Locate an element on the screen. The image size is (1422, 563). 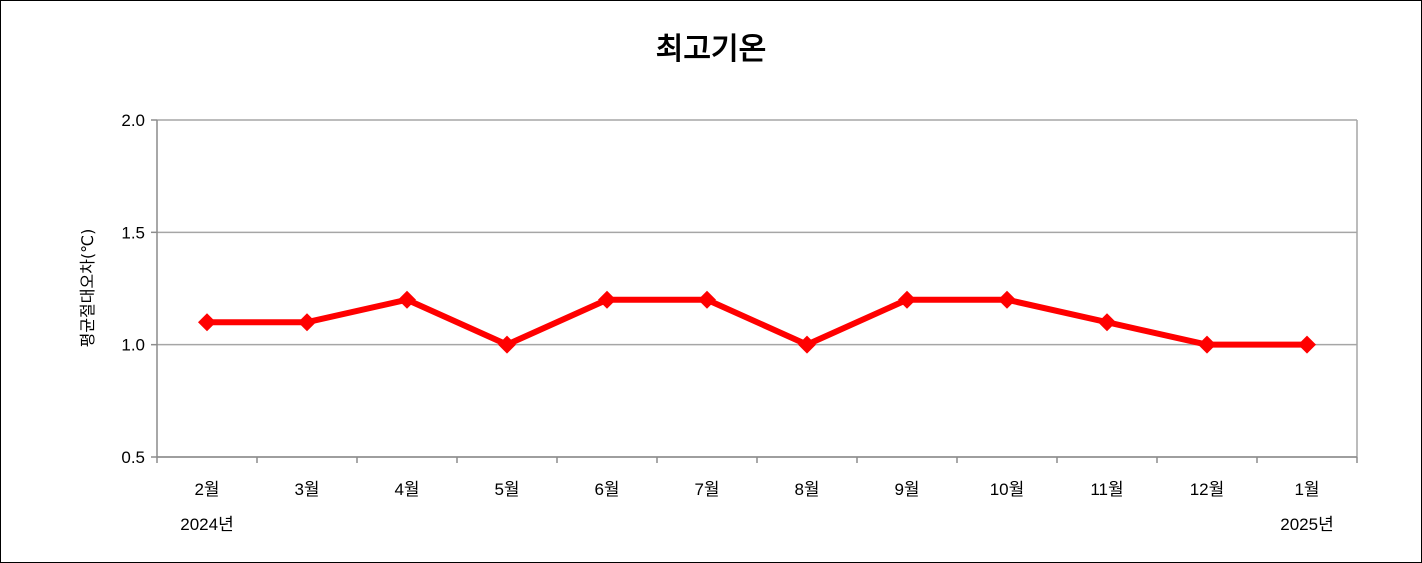
y-tick-label: 1.5 is located at coordinates (133, 232).